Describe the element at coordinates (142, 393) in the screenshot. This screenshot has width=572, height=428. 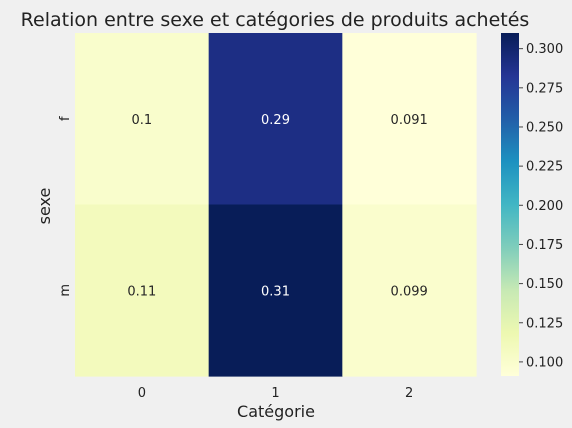
I see `x-tick-label: 0` at that location.